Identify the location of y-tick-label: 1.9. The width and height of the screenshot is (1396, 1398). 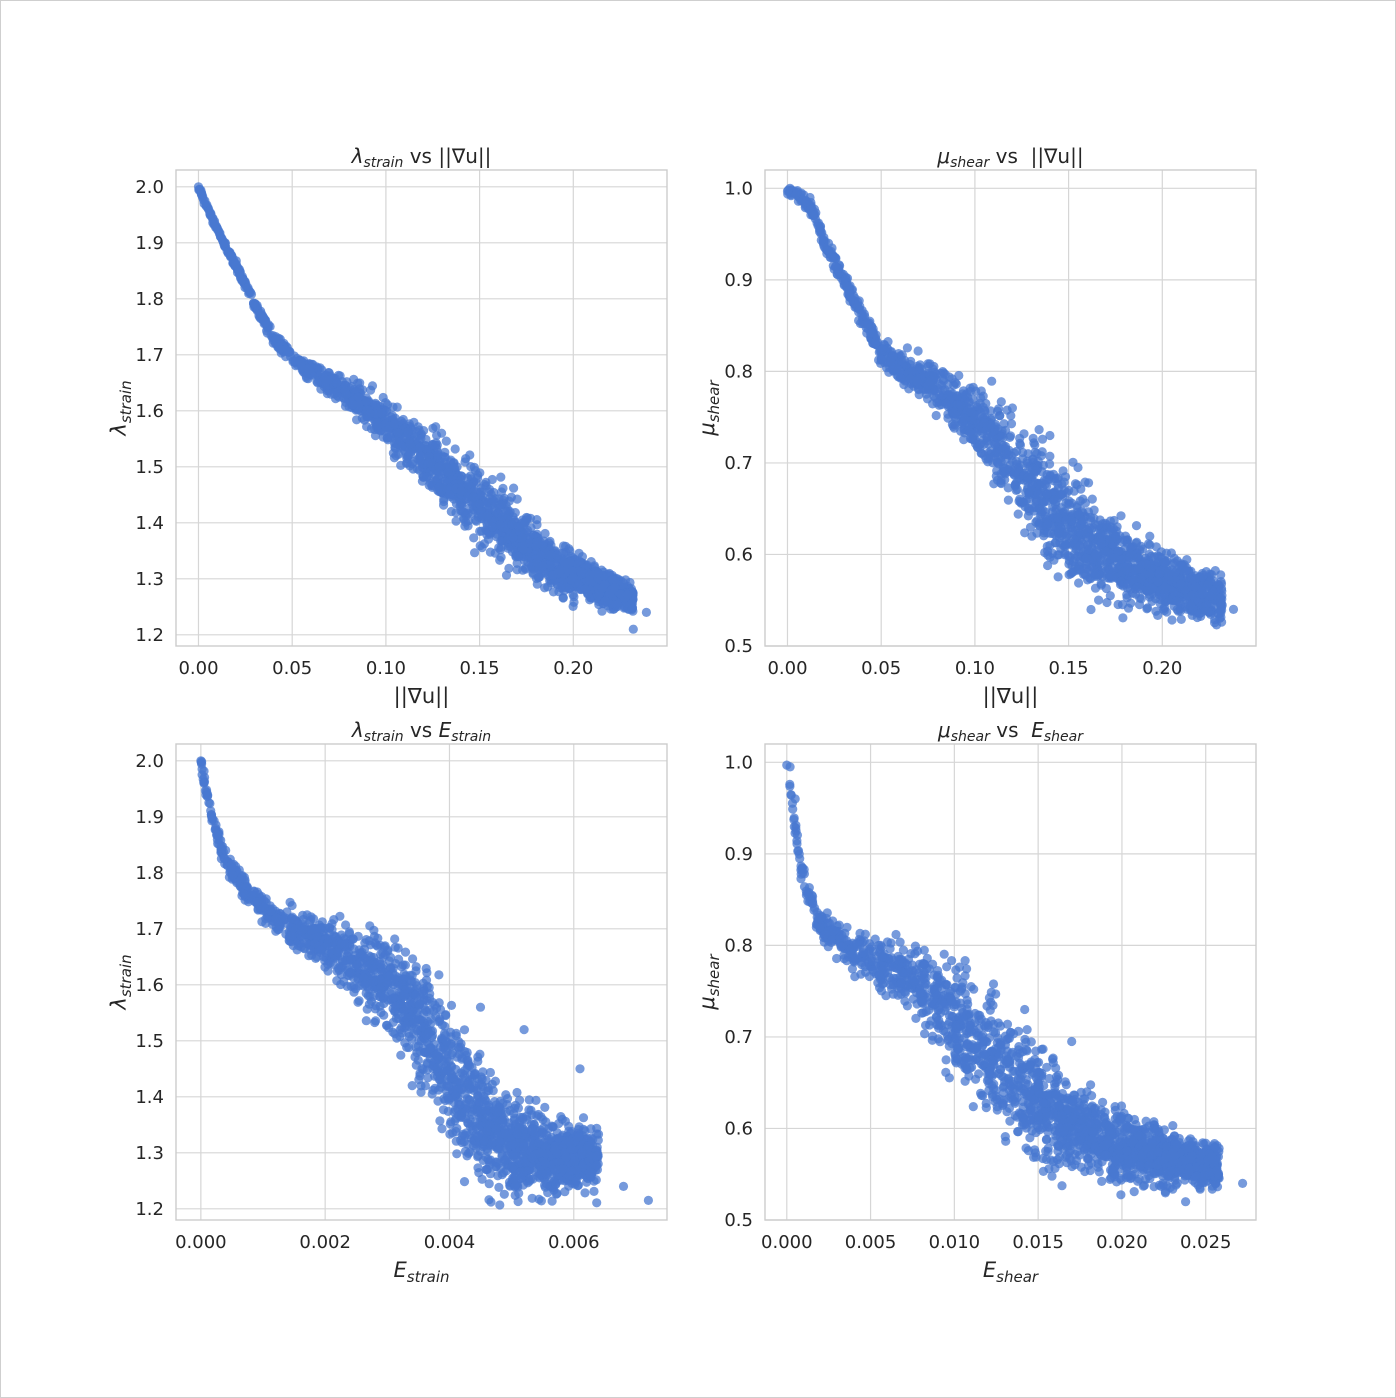
(149, 817).